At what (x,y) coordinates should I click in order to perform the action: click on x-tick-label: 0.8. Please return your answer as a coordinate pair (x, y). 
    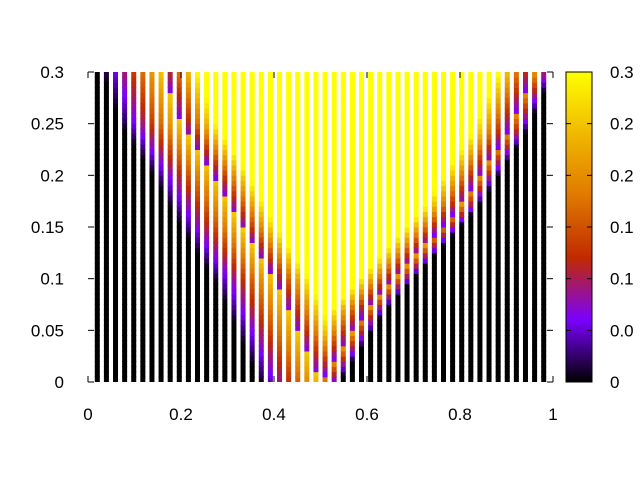
    Looking at the image, I should click on (460, 414).